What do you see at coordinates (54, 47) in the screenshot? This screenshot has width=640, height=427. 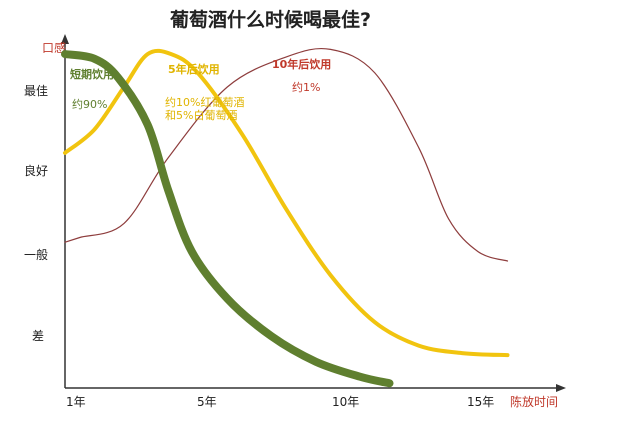 I see `y-axis-label: 口感` at bounding box center [54, 47].